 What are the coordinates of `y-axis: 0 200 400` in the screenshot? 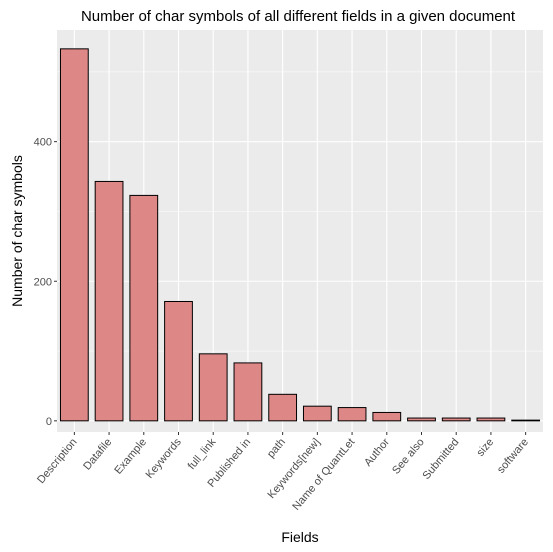 It's located at (45, 282).